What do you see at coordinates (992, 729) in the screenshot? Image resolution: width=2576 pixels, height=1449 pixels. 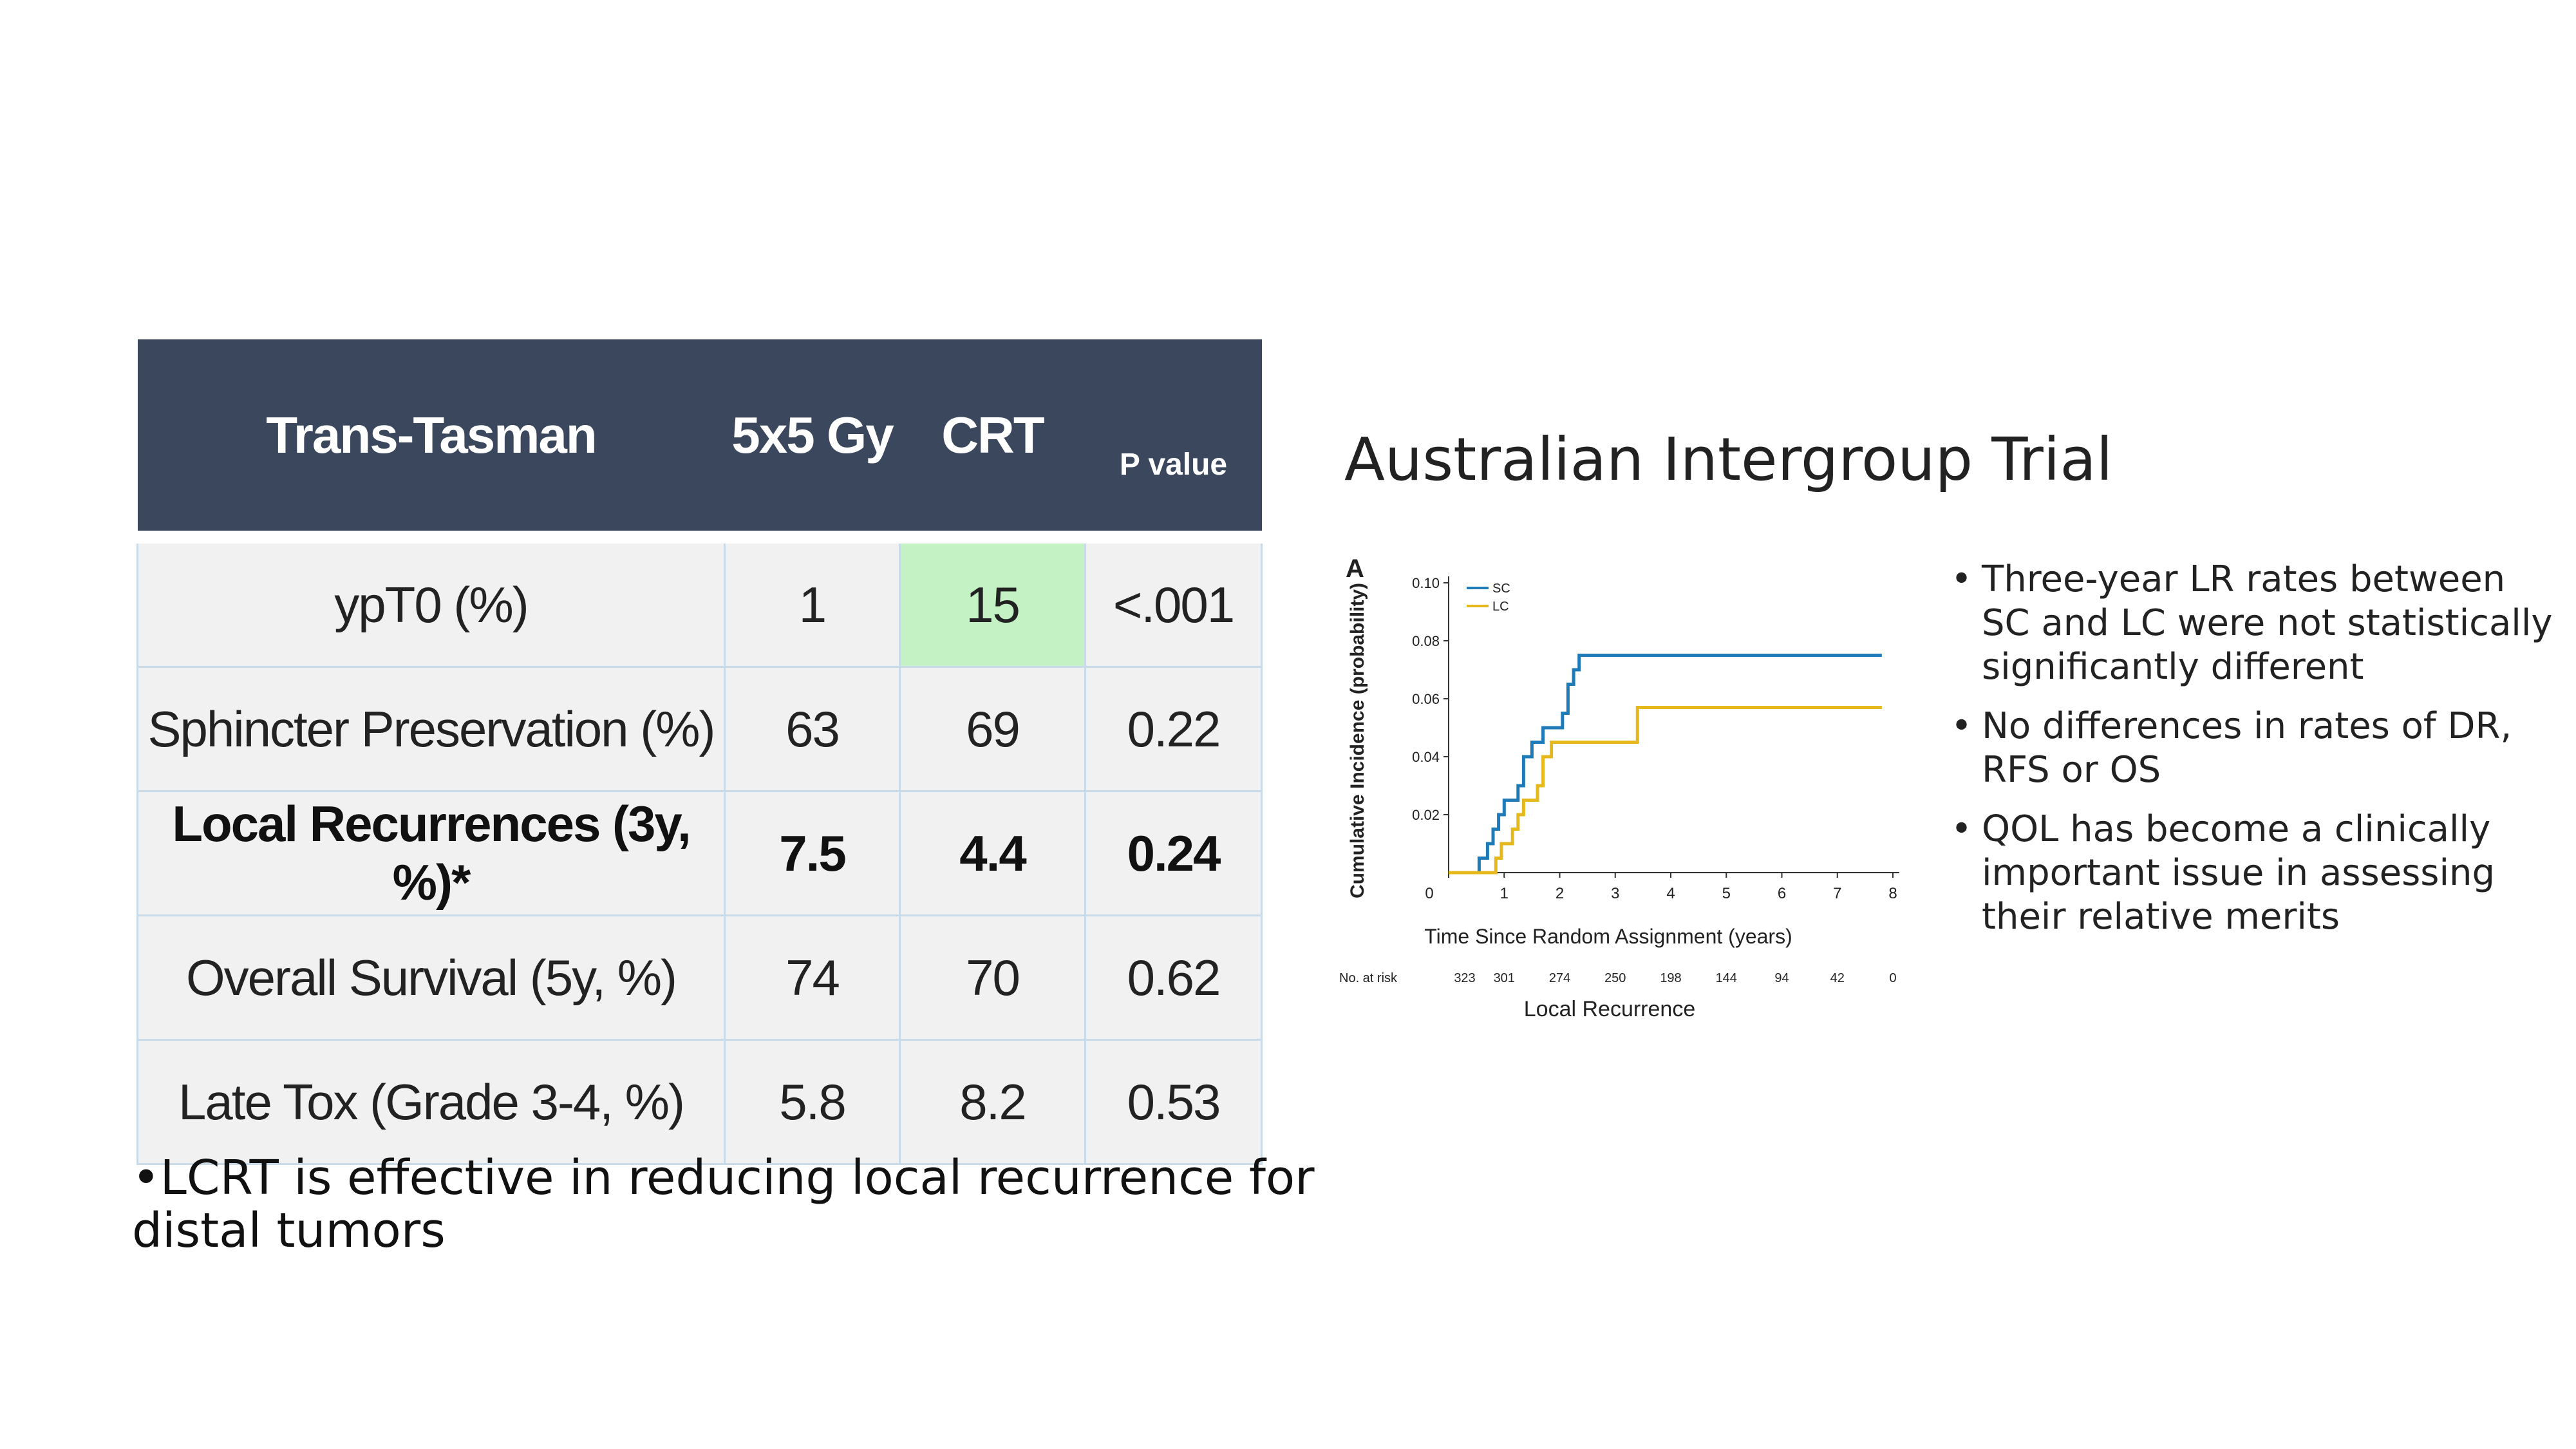 I see `cell-crt: 69` at bounding box center [992, 729].